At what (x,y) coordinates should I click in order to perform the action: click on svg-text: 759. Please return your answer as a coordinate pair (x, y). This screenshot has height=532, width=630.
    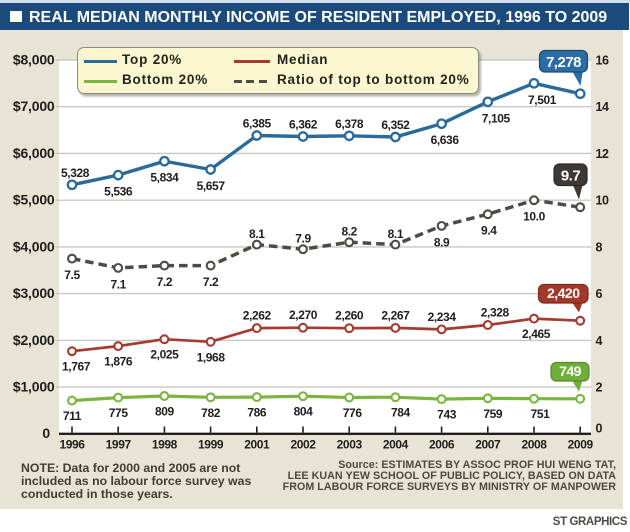
    Looking at the image, I should click on (493, 414).